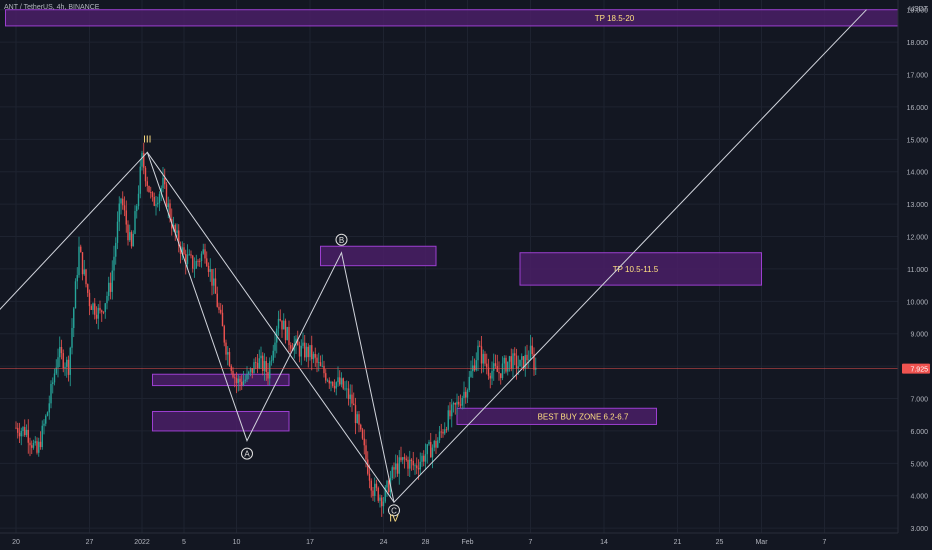  I want to click on zone-label: TP 18.5-20, so click(615, 18).